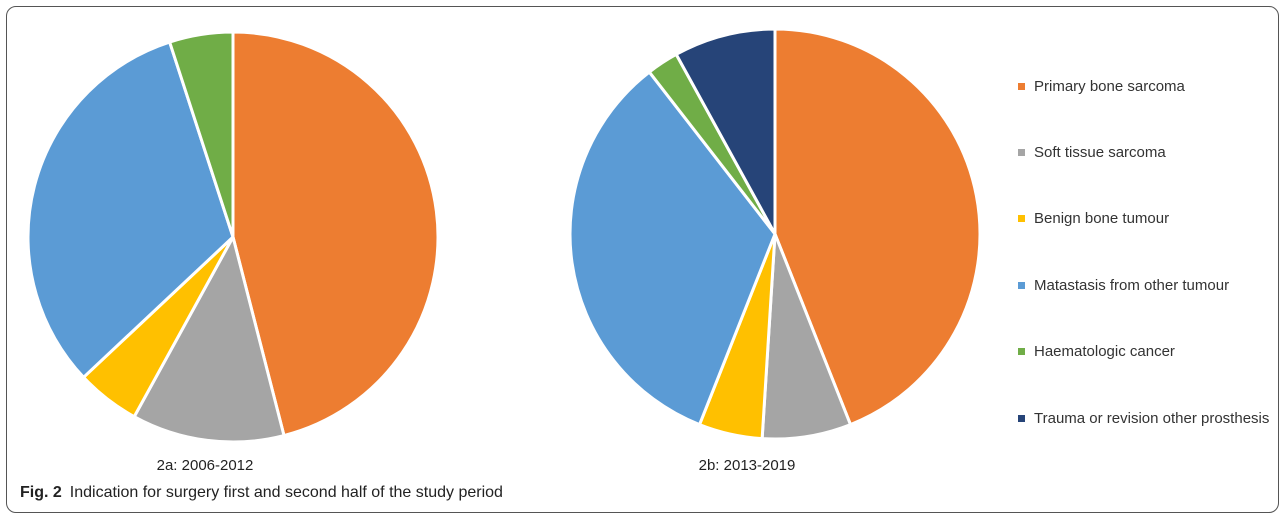 The height and width of the screenshot is (521, 1287). I want to click on legend-entry: Soft tissue sarcoma, so click(1145, 152).